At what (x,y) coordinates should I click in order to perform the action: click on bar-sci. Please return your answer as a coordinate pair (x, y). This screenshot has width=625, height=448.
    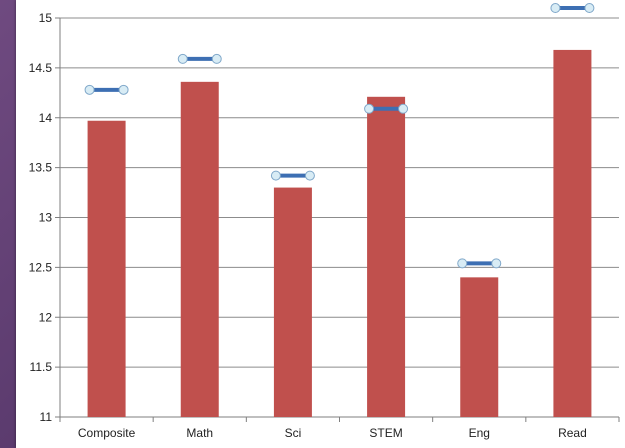
    Looking at the image, I should click on (292, 302).